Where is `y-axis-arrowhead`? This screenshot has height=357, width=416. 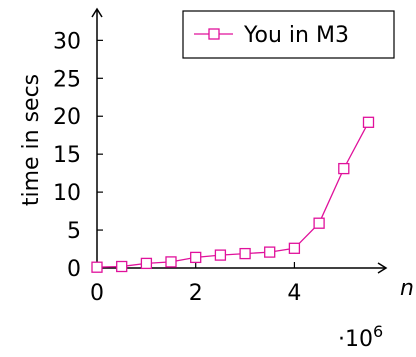
y-axis-arrowhead is located at coordinates (97, 12).